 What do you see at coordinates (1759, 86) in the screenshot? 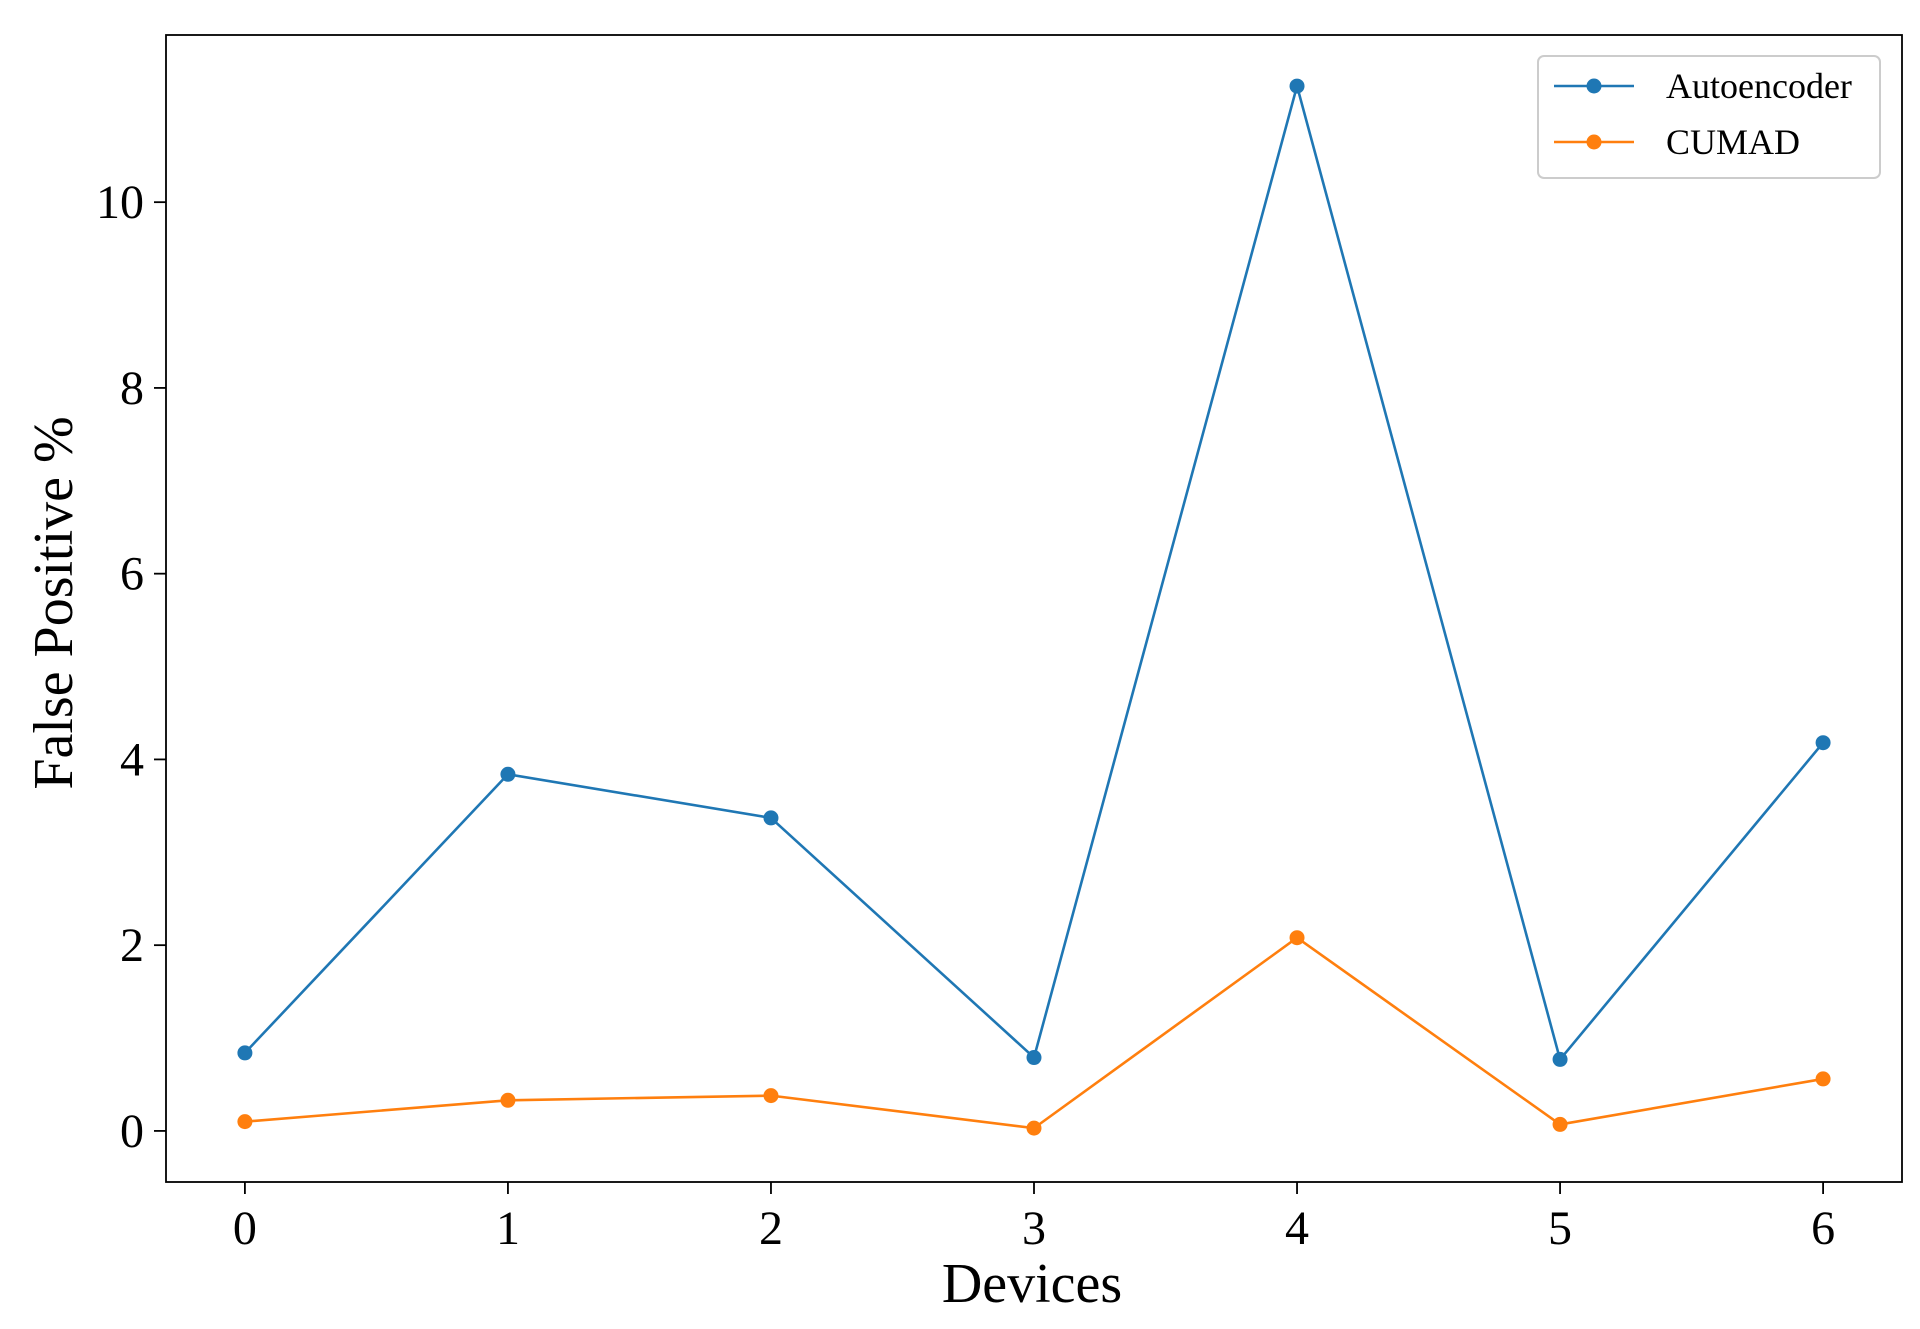
I see `legend-label-autoencoder: Autoencoder` at bounding box center [1759, 86].